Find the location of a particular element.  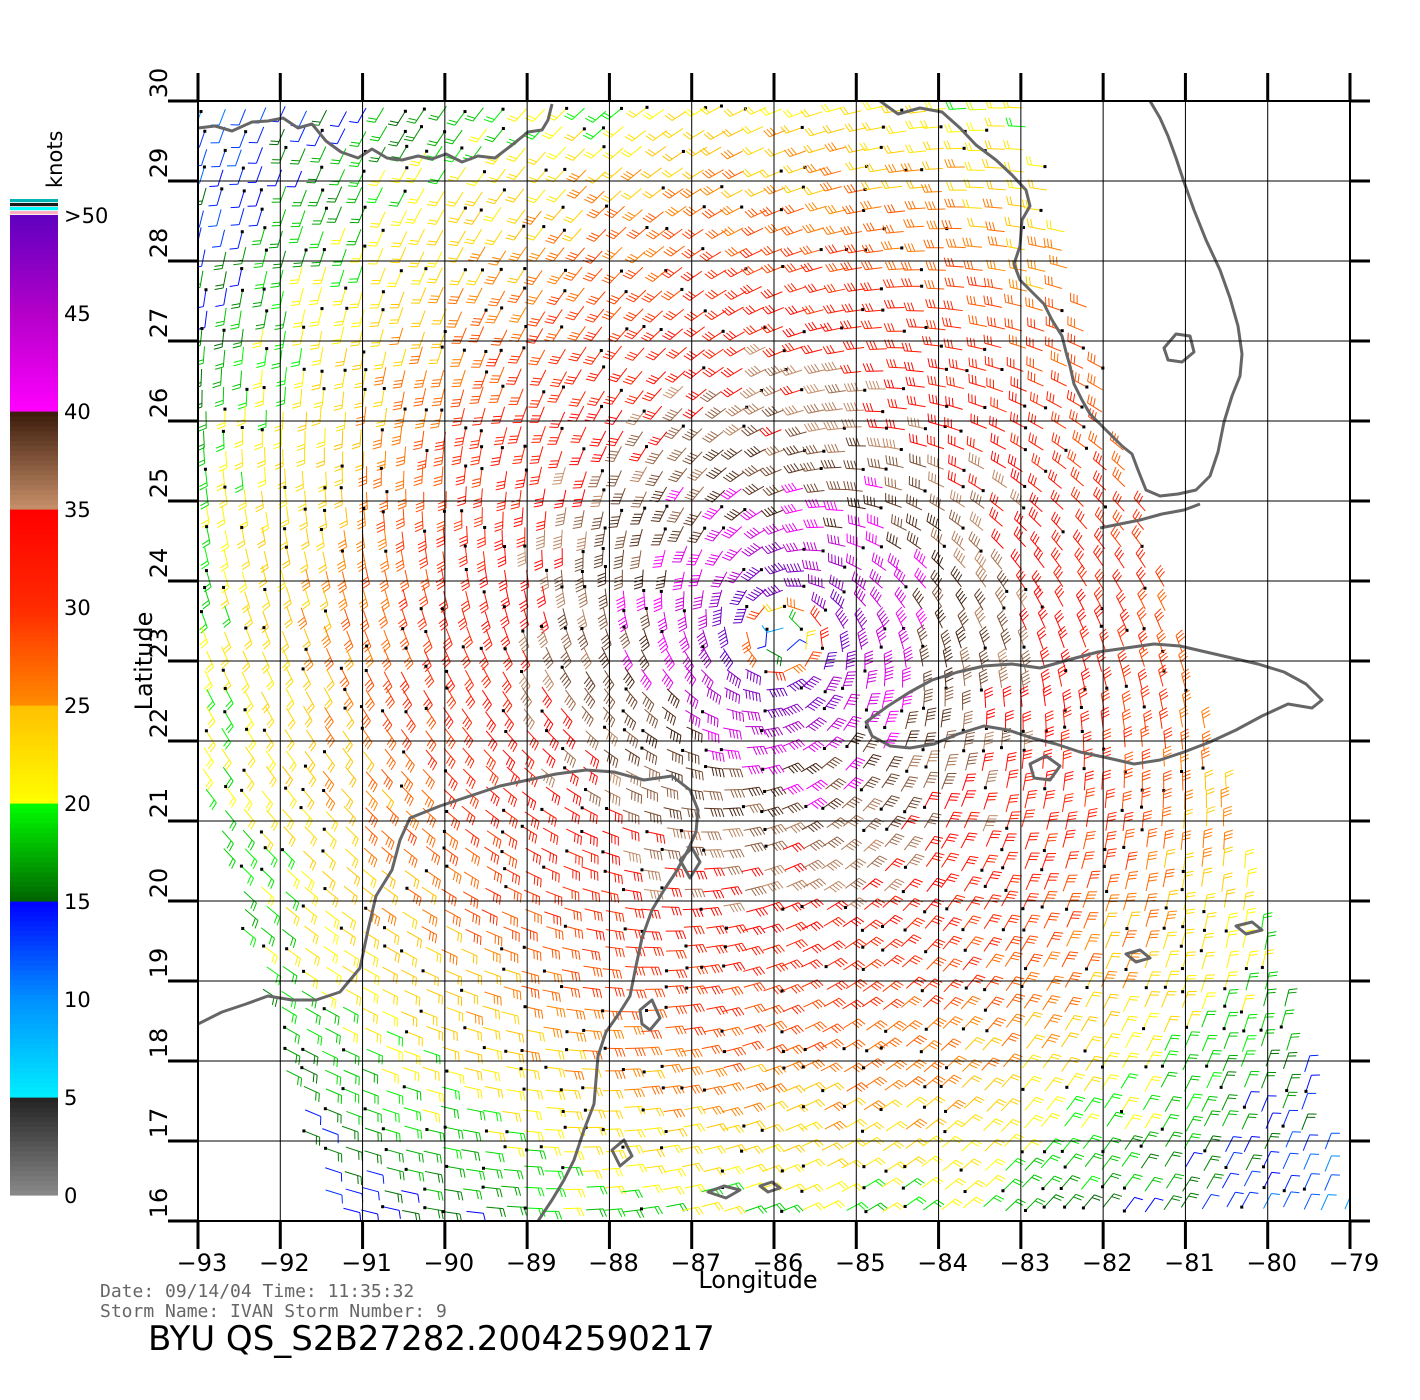

scale-label-2: 10 is located at coordinates (77, 1000).